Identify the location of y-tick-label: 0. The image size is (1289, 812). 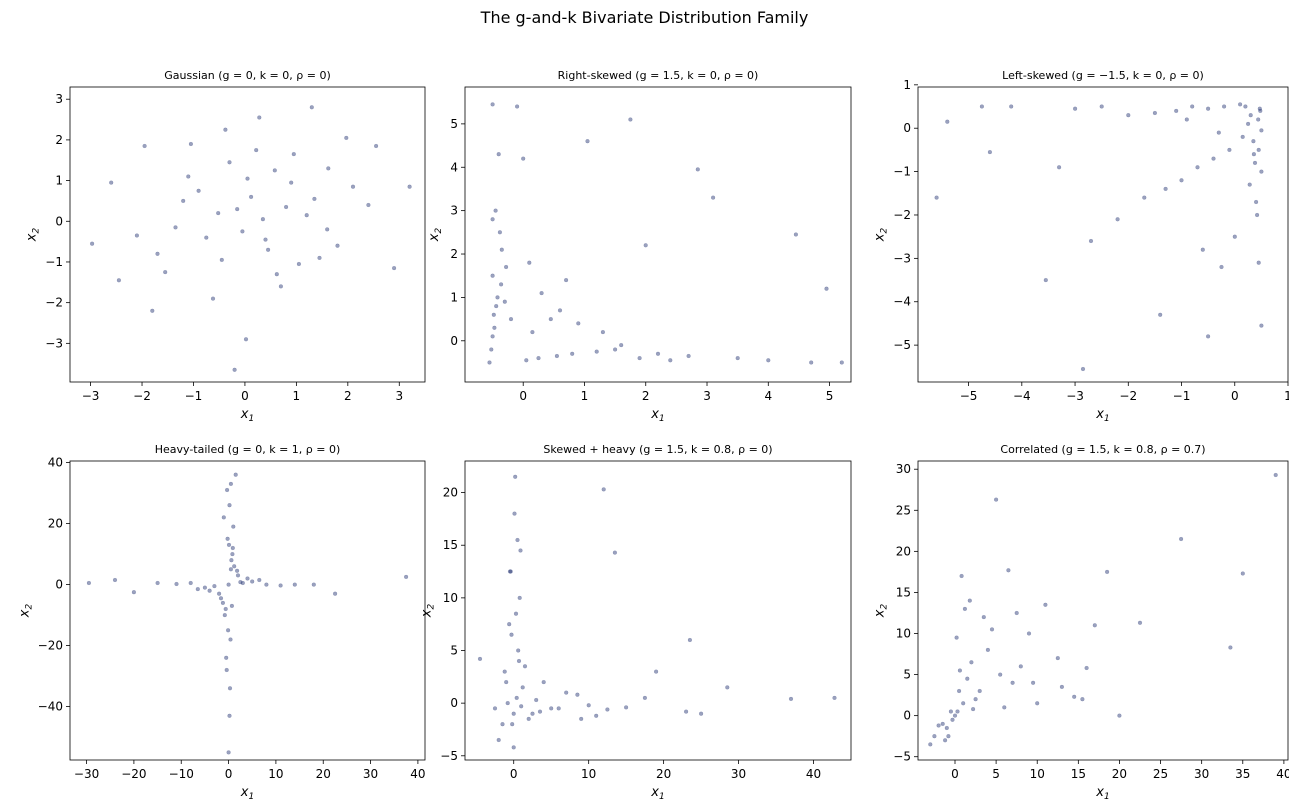
(454, 341).